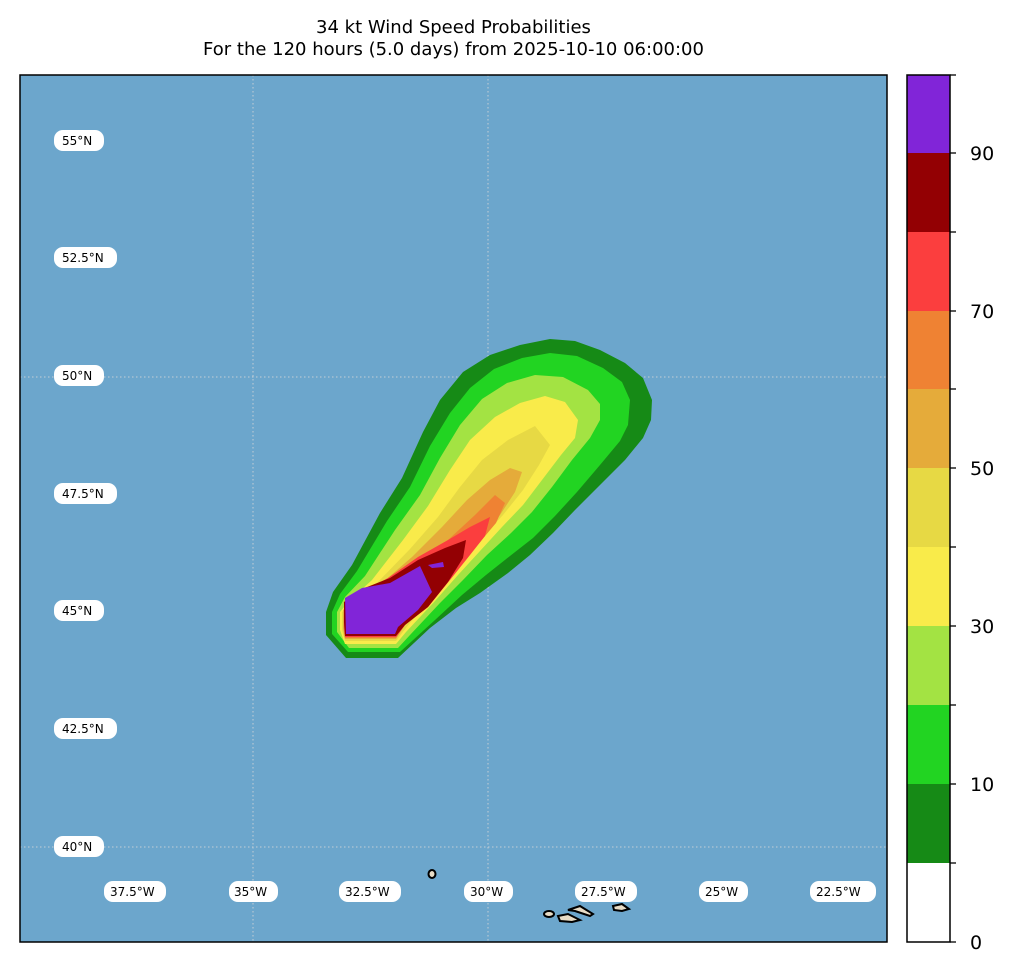  Describe the element at coordinates (982, 627) in the screenshot. I see `colorbar-tick-30: 30` at that location.